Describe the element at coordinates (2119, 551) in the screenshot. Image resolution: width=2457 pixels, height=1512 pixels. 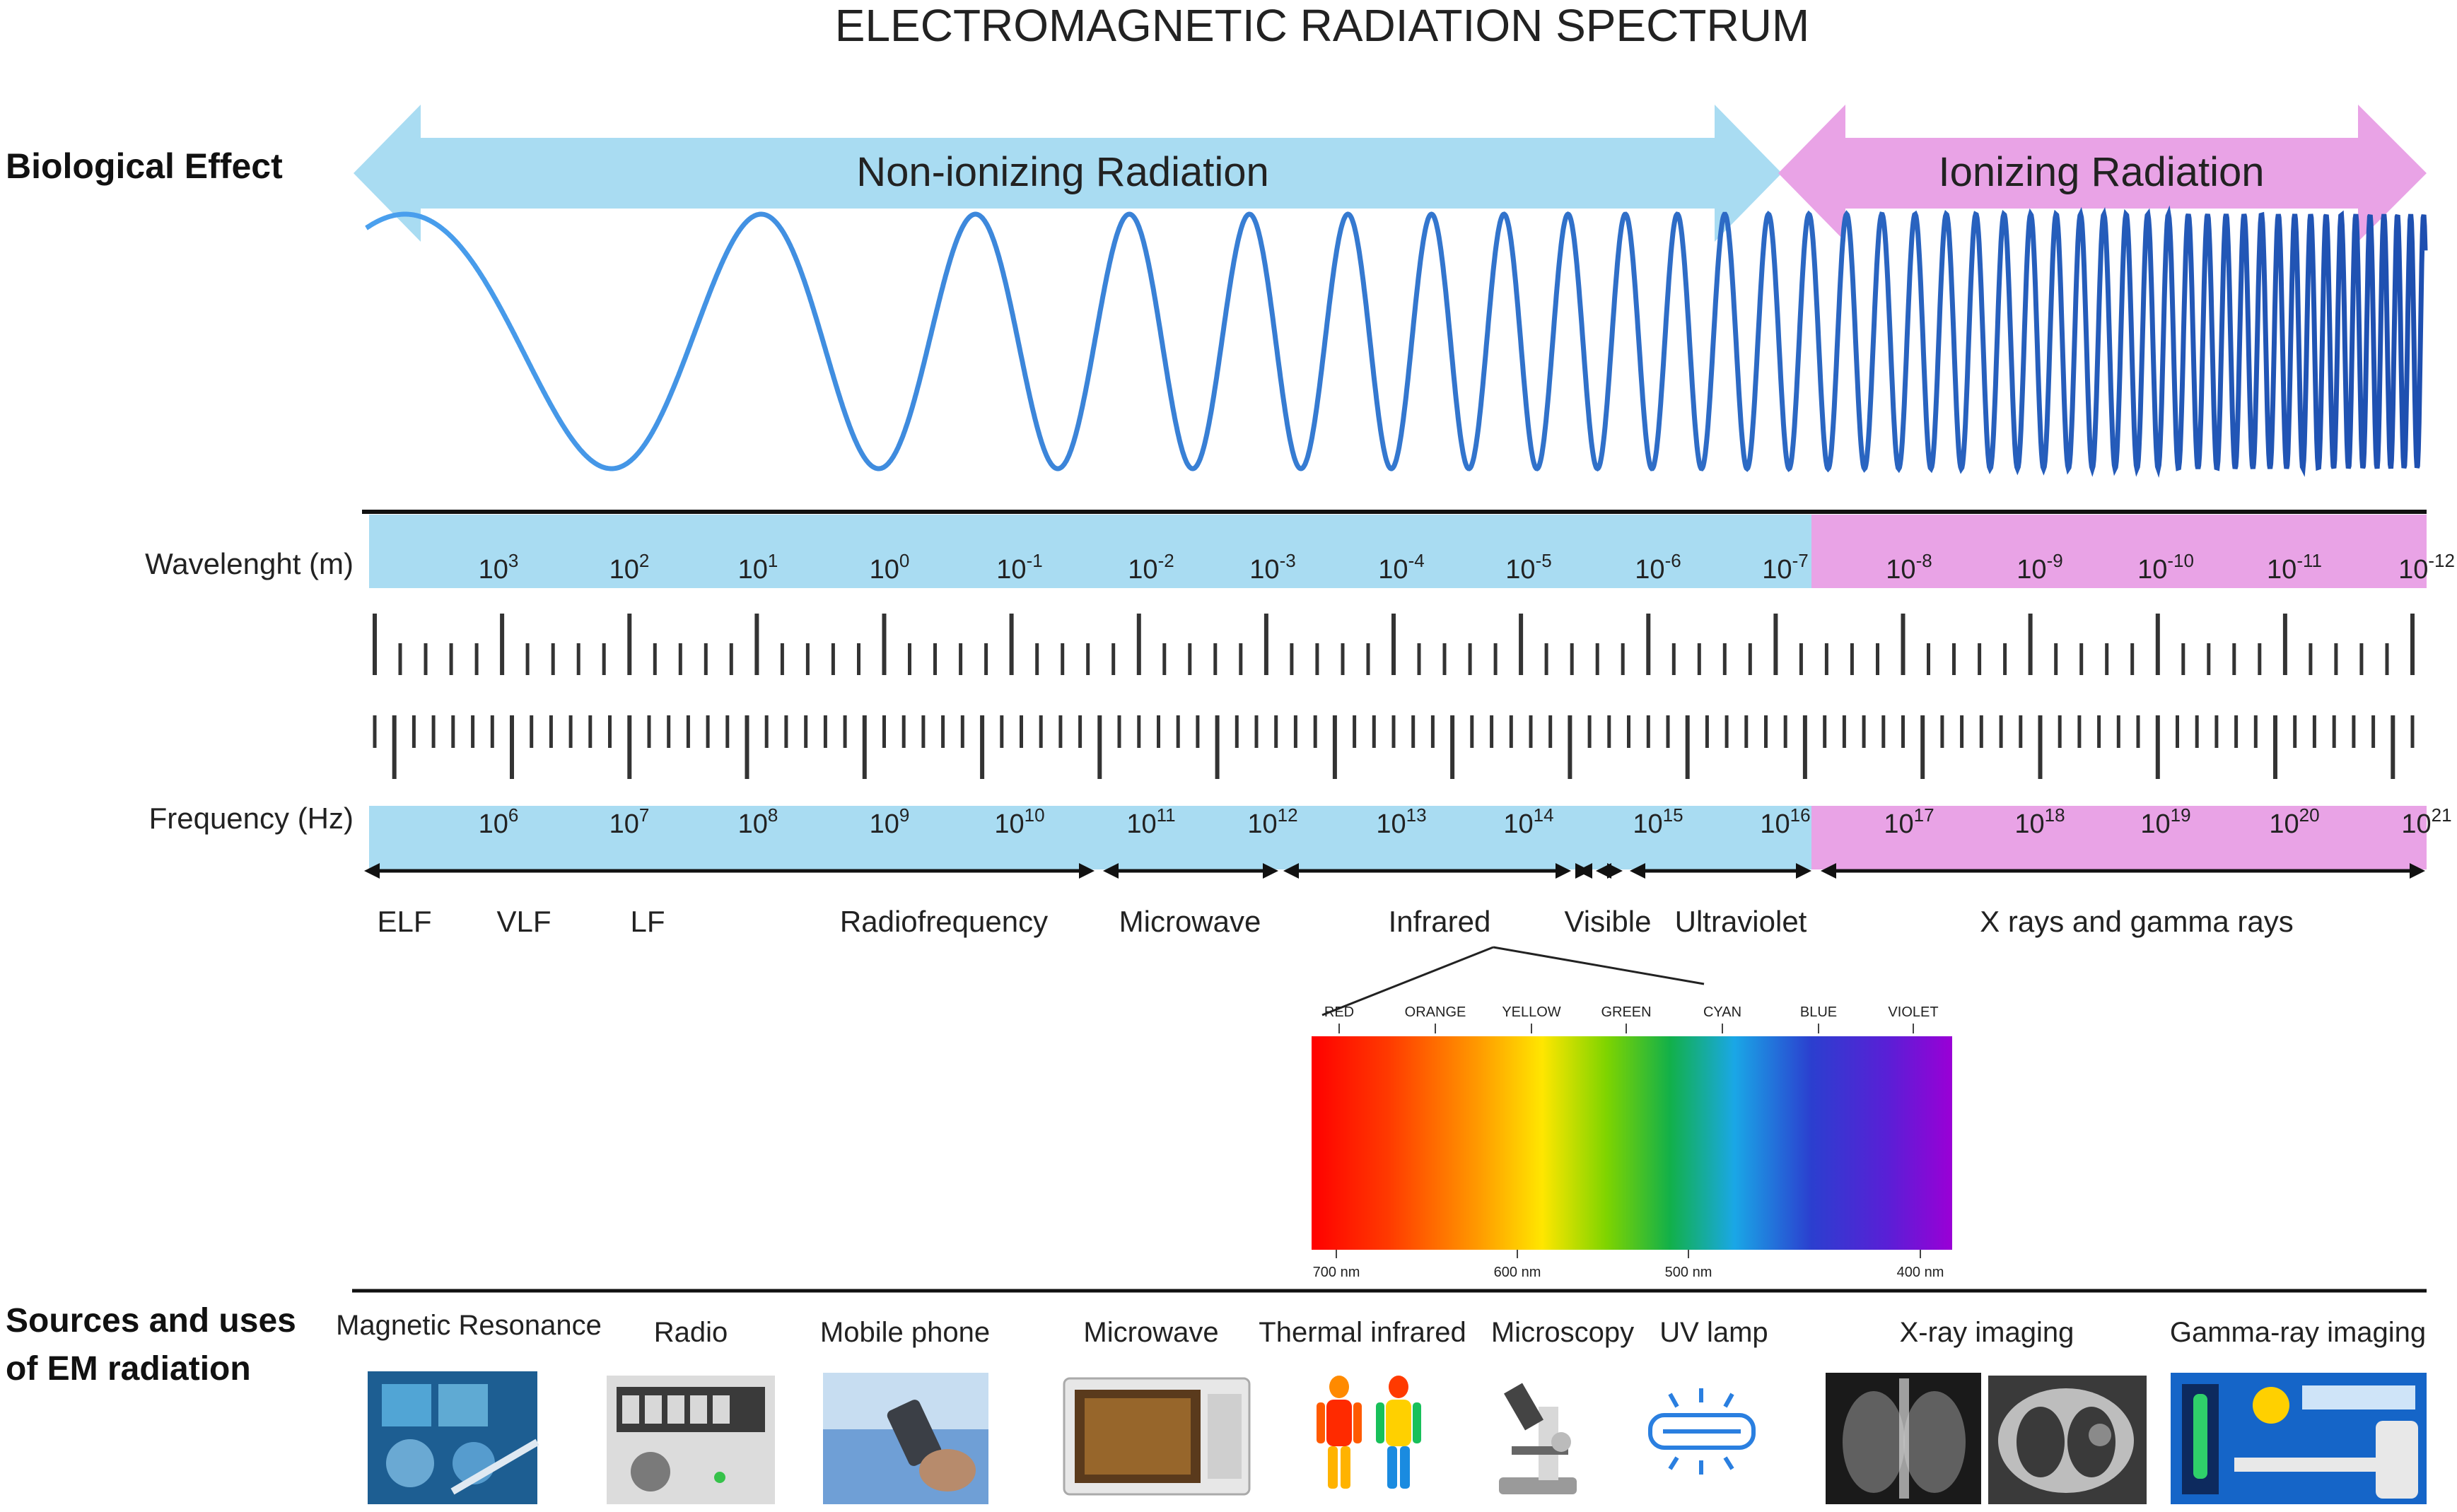
I see `wavelength-band-ionizing` at that location.